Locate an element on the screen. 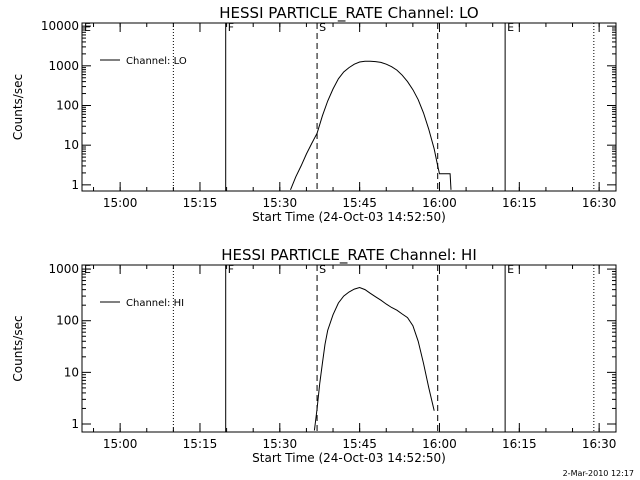 The width and height of the screenshot is (640, 480). legend-label: Channel: HI is located at coordinates (155, 303).